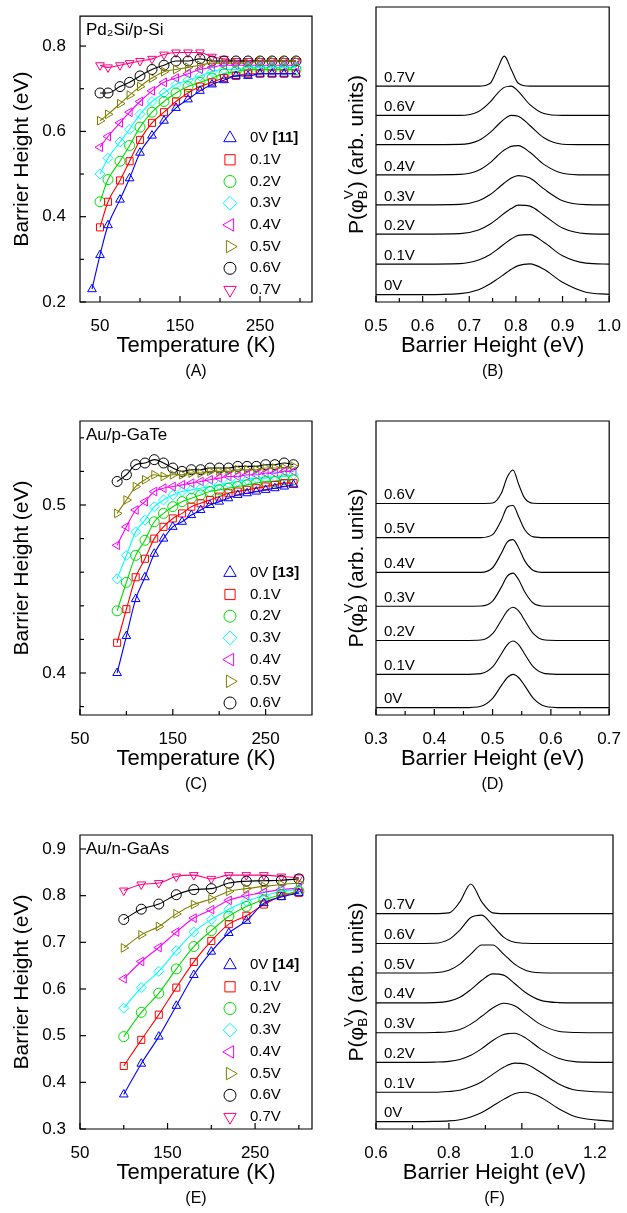 Image resolution: width=627 pixels, height=1213 pixels. I want to click on series-label: 0V, so click(393, 698).